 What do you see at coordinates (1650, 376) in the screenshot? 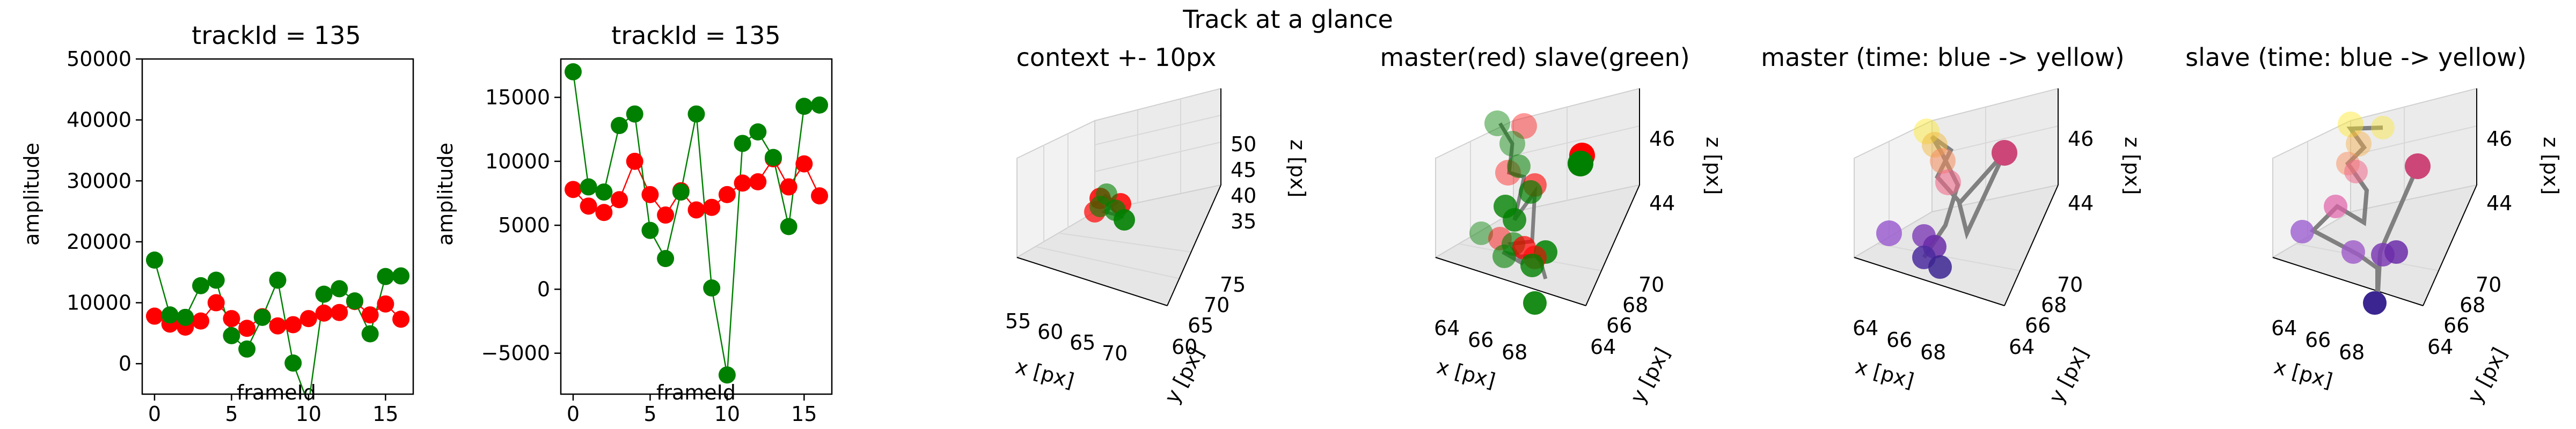
I see `chart-4-ylabel: y [px]` at bounding box center [1650, 376].